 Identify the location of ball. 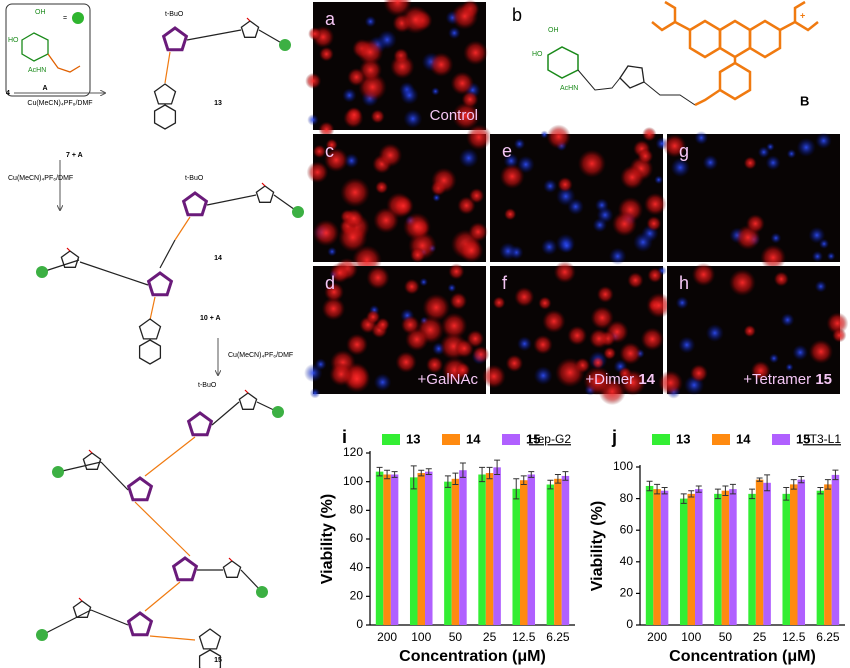
(42, 635).